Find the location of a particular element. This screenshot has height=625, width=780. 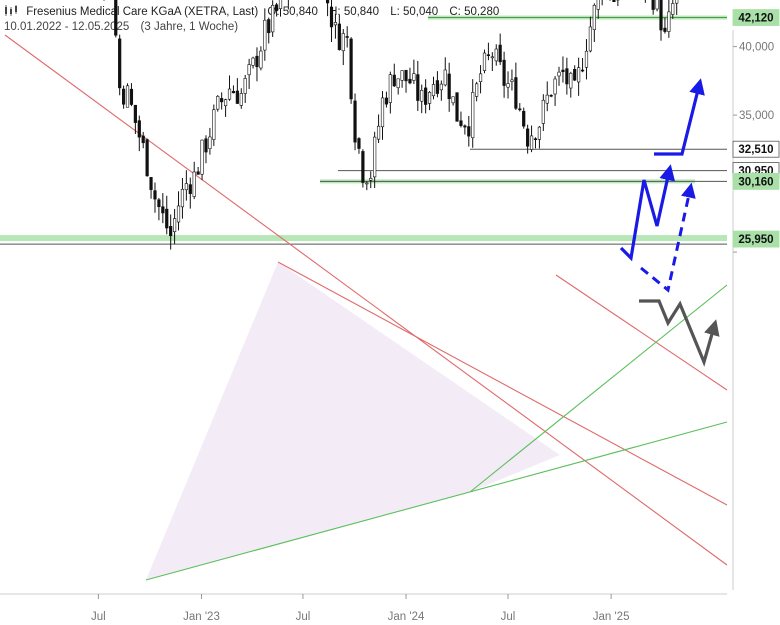

candlestick-icon is located at coordinates (11, 10).